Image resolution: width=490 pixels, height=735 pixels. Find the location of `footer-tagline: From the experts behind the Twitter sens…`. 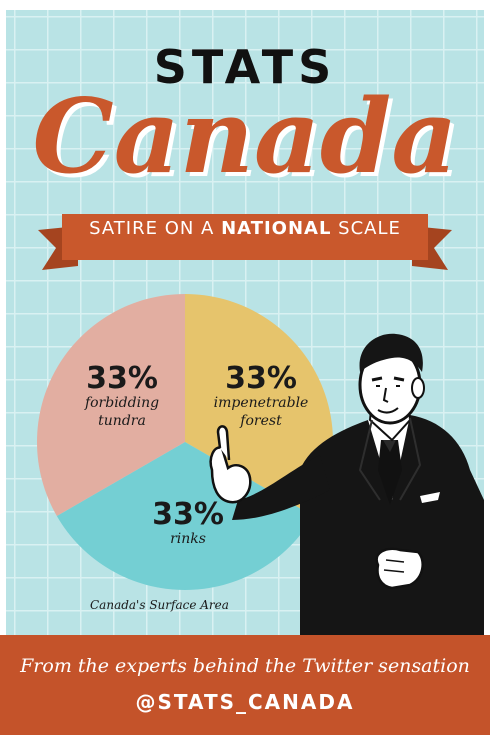

footer-tagline: From the experts behind the Twitter sens… is located at coordinates (245, 666).